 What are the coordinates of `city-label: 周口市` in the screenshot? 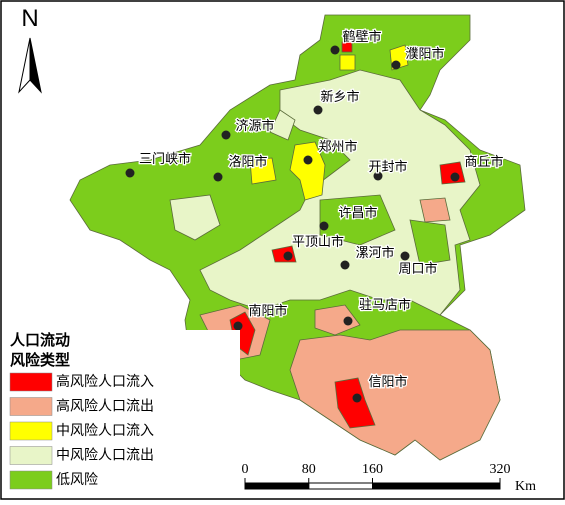 It's located at (417, 268).